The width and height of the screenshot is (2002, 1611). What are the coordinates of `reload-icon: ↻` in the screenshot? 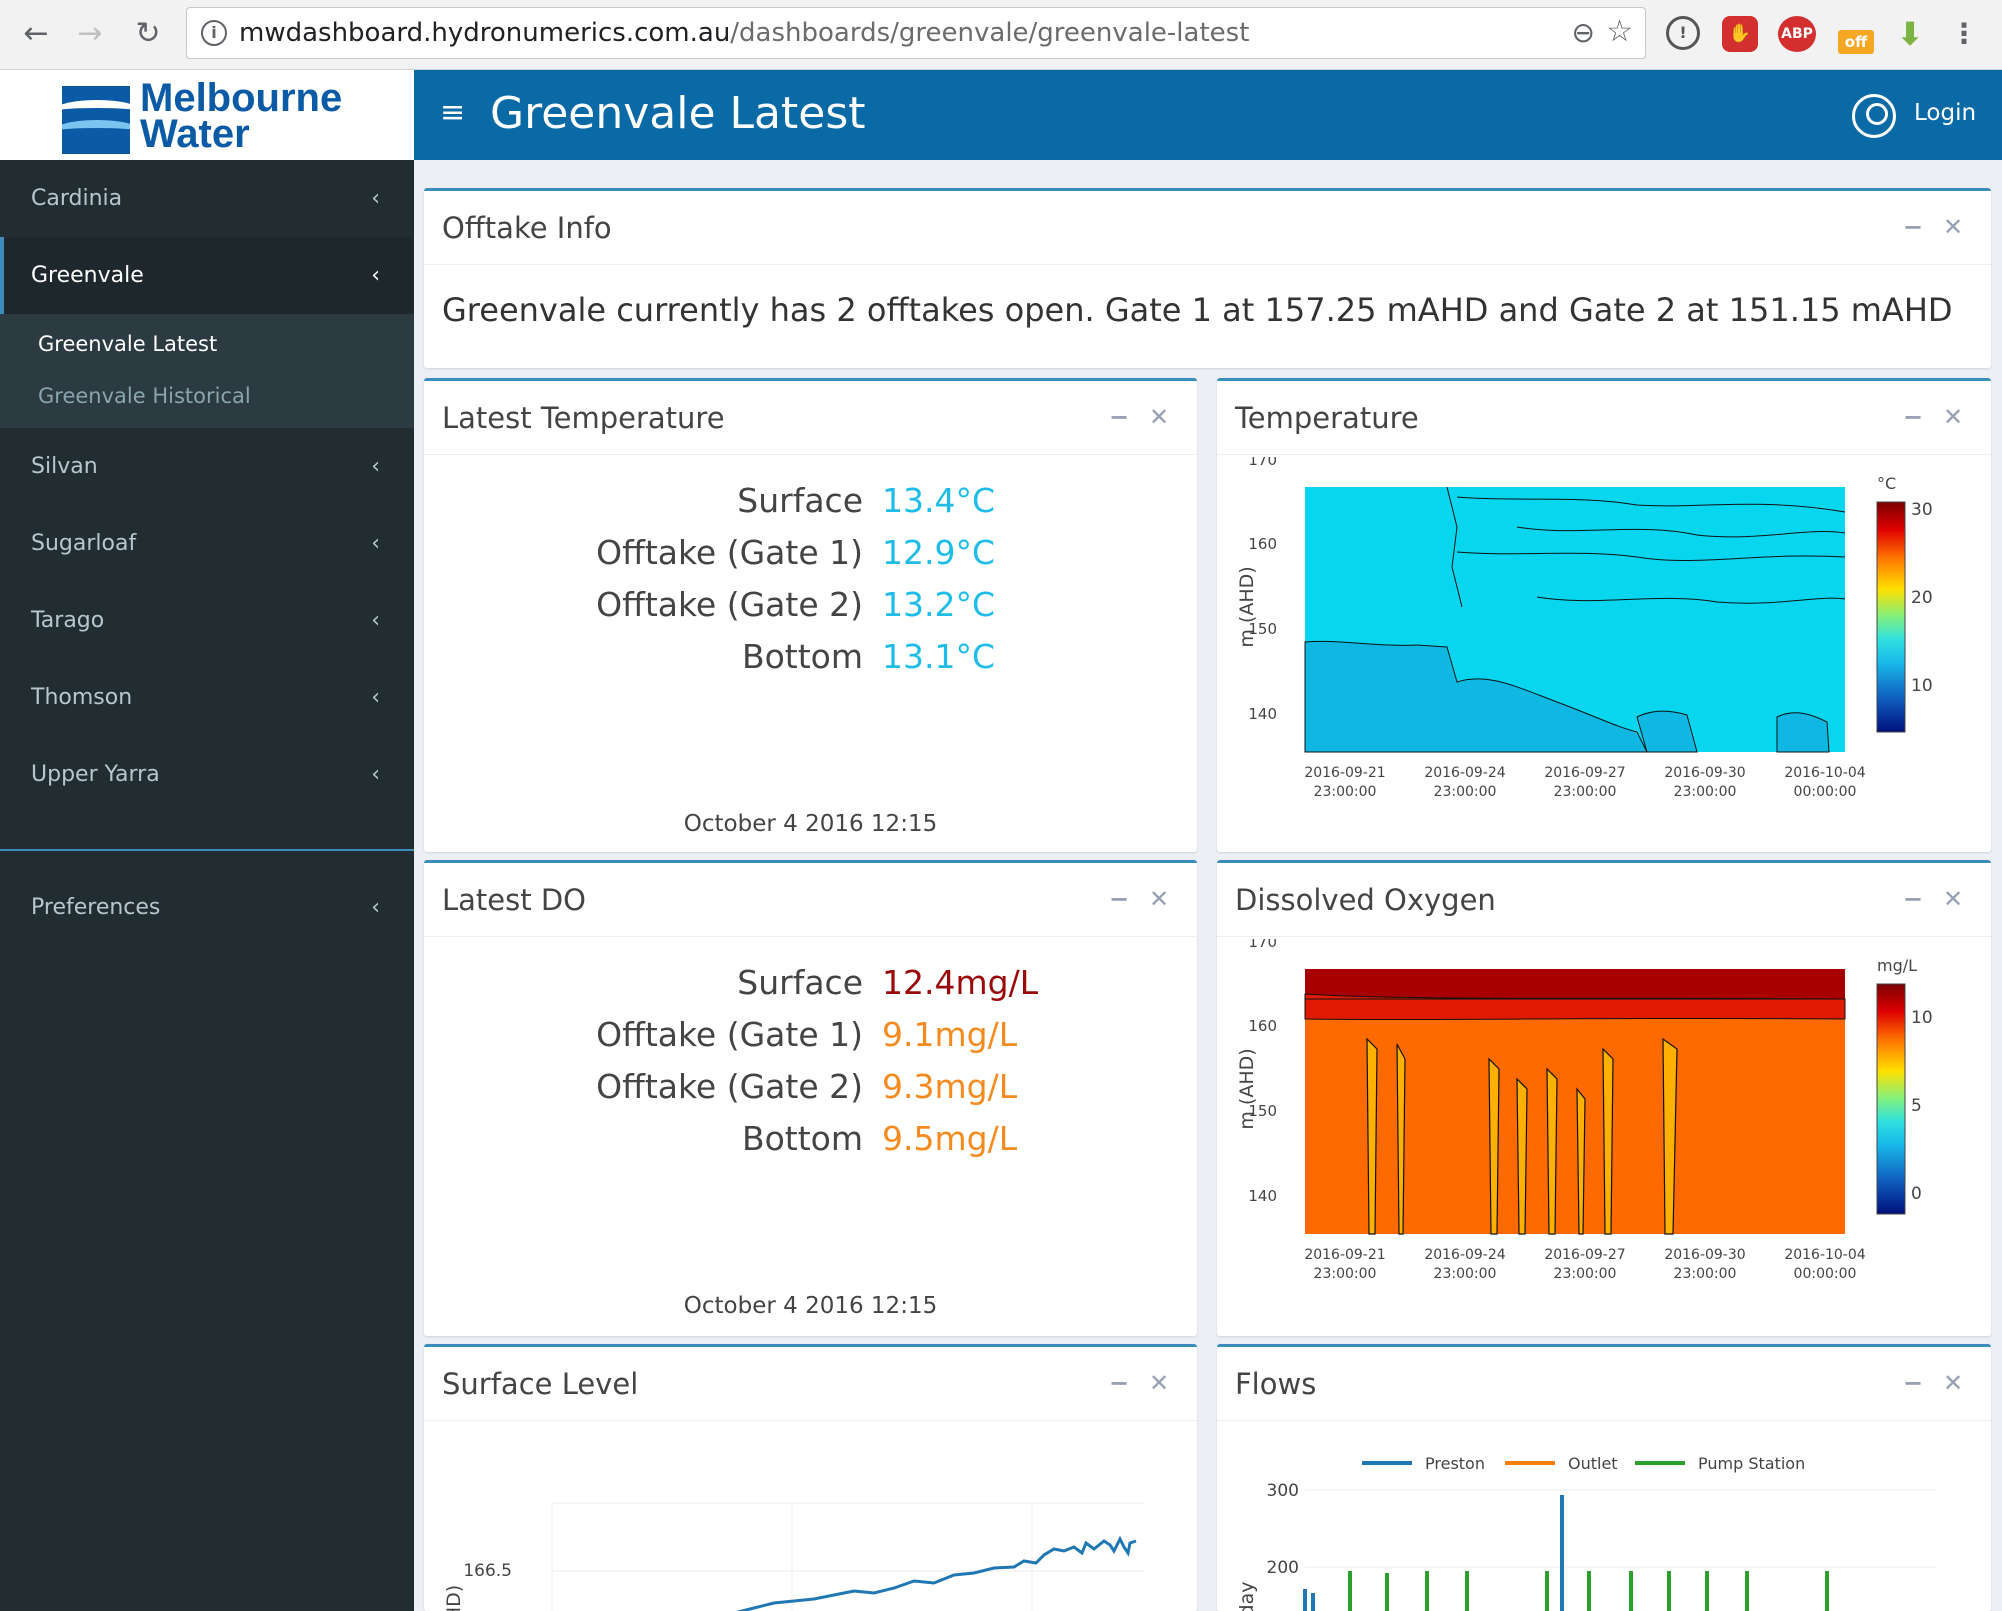 It's located at (148, 33).